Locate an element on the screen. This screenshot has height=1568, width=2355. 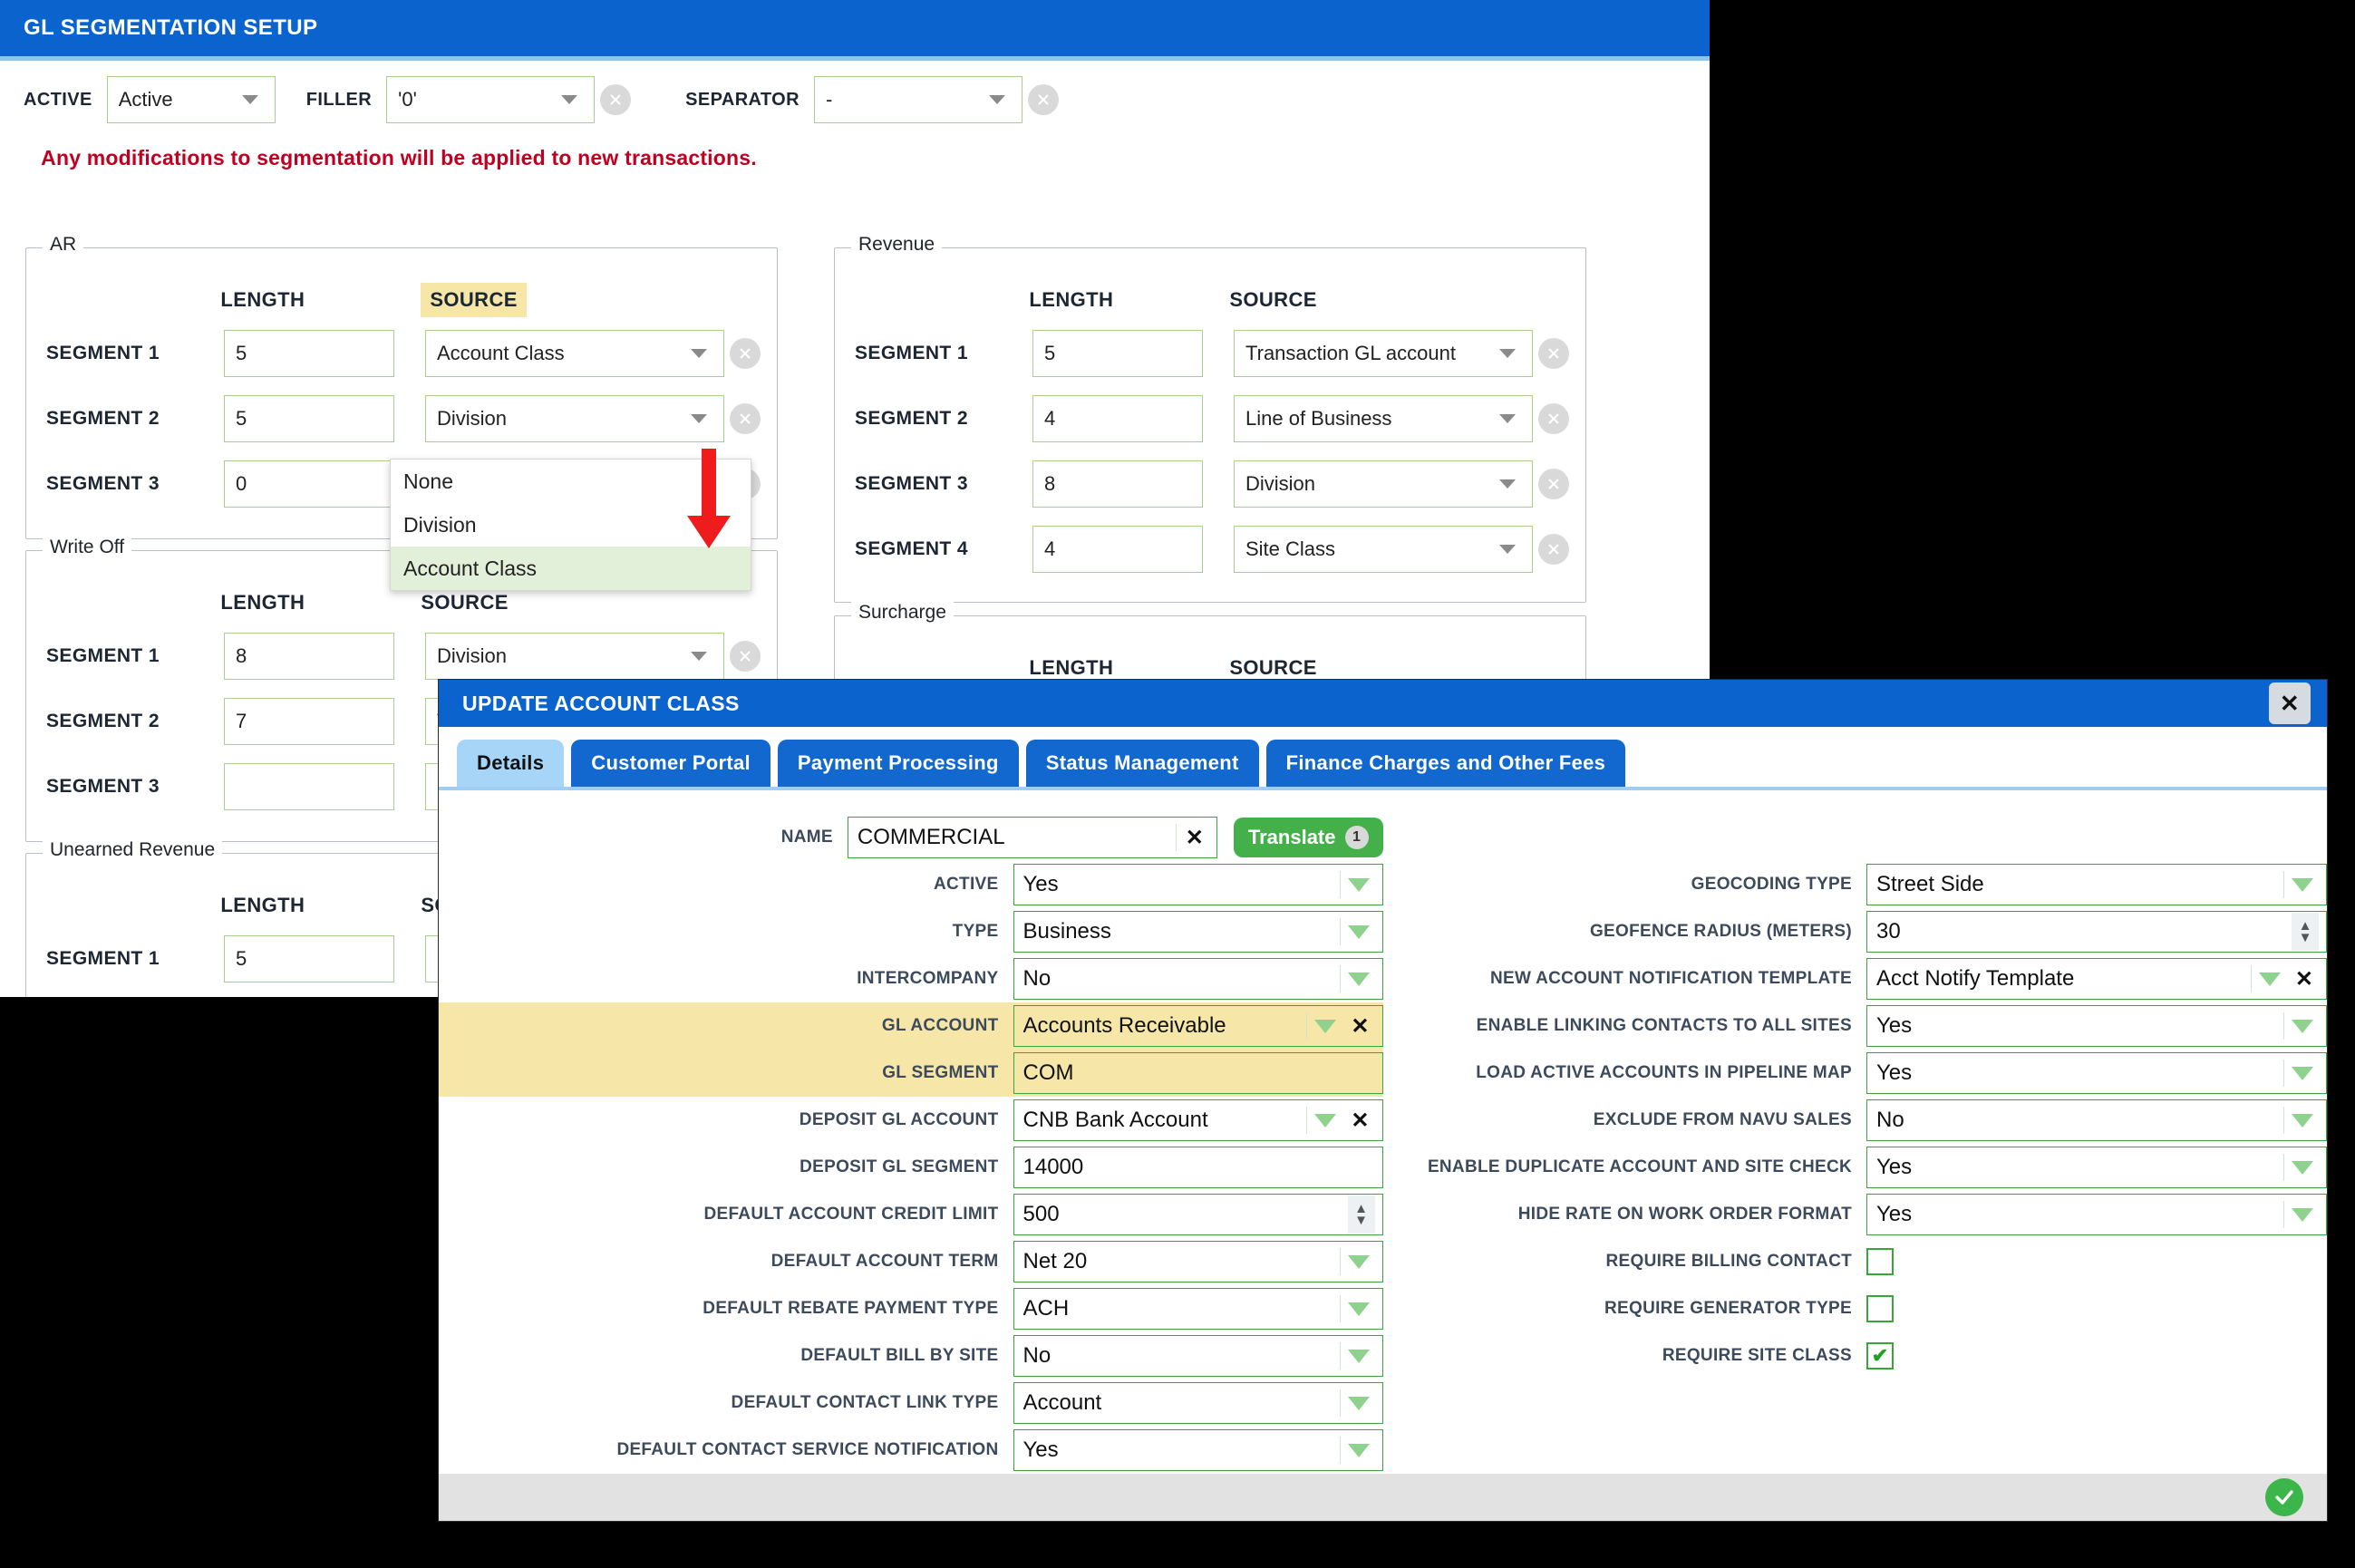
revenue-segment-2-length-input: 4 is located at coordinates (1117, 419).